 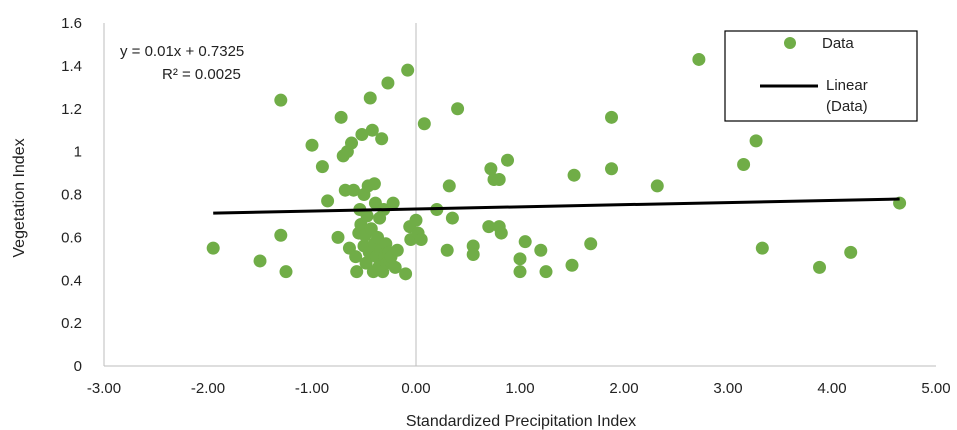 I want to click on y-tick-label: 0.2, so click(x=71, y=323).